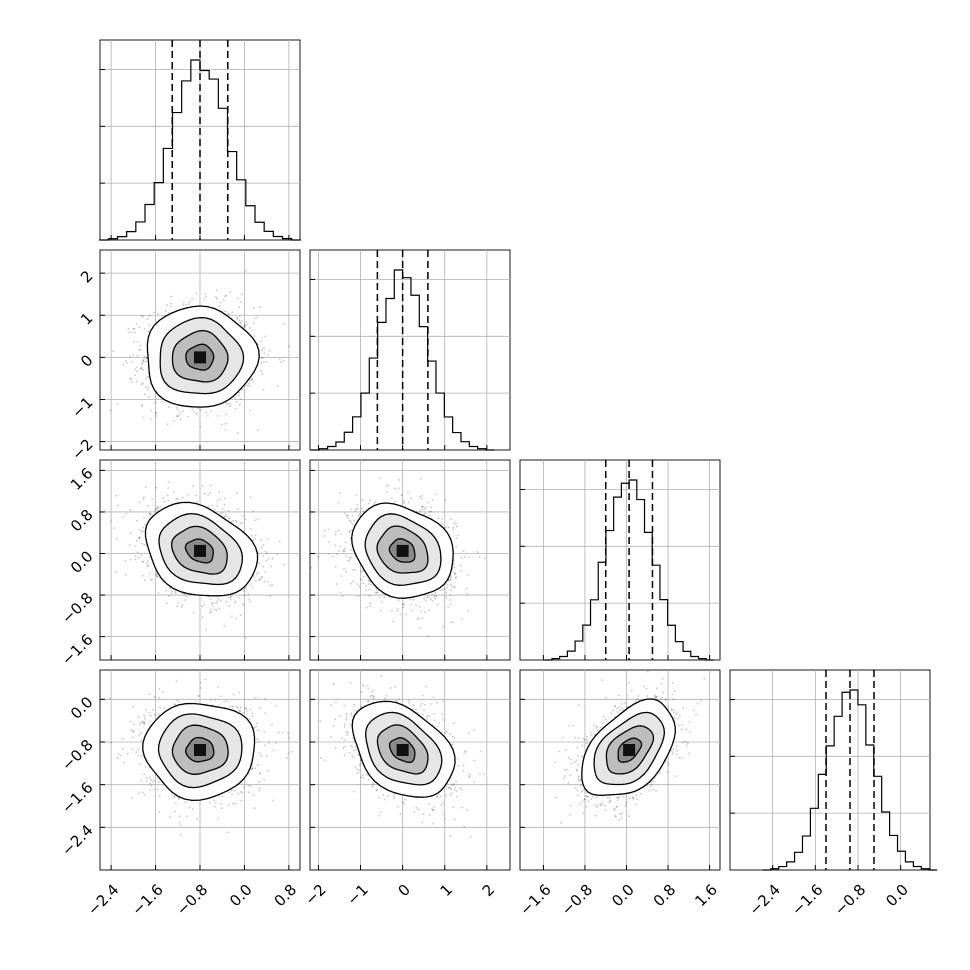  Describe the element at coordinates (200, 550) in the screenshot. I see `density-peak` at that location.